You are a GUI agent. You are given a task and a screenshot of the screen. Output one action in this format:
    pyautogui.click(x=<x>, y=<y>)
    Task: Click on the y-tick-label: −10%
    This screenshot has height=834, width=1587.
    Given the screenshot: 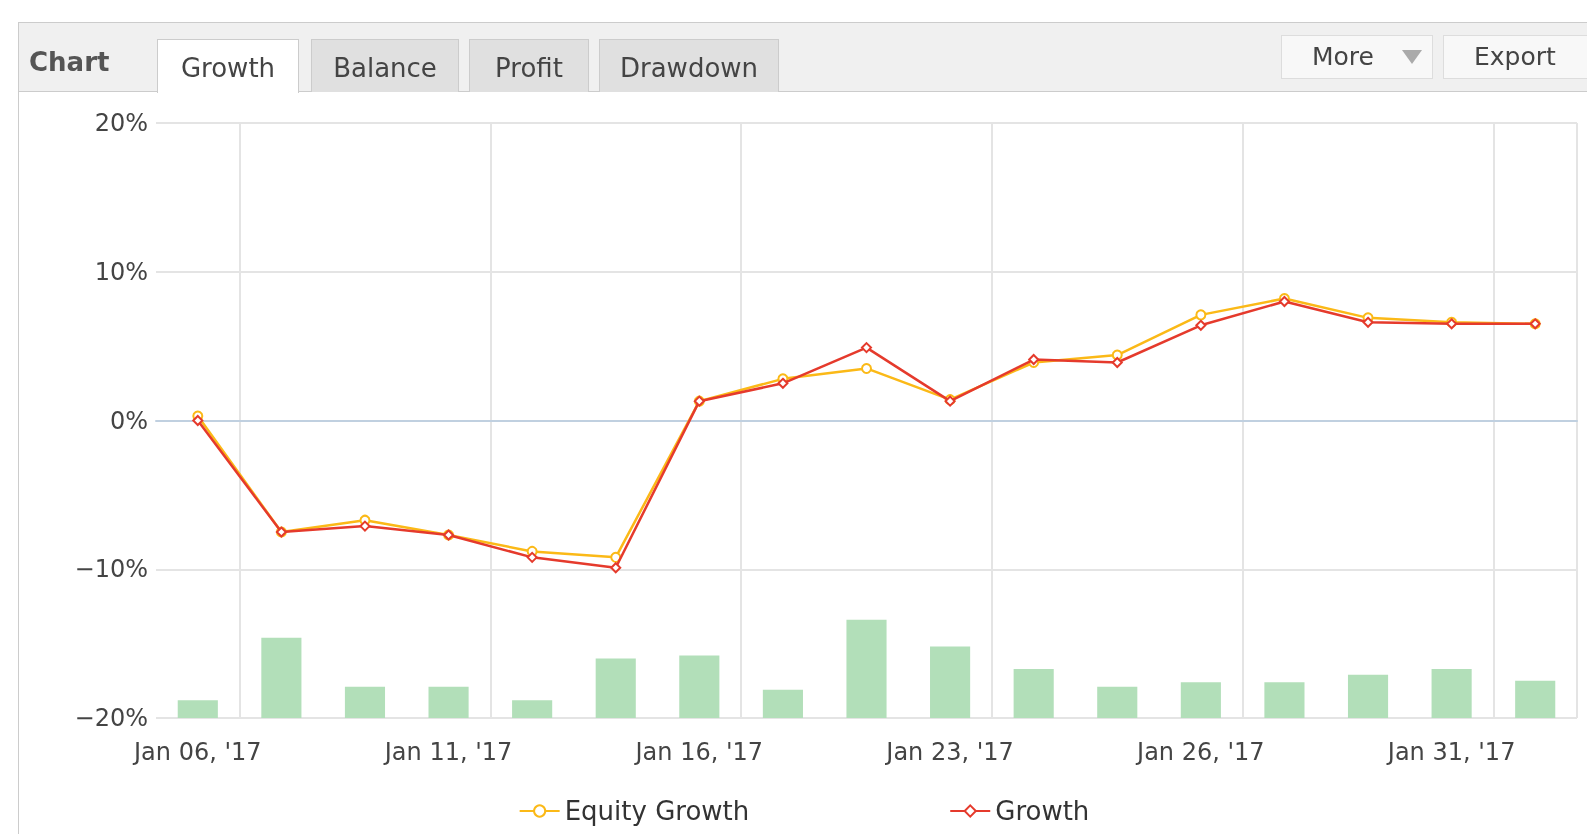 What is the action you would take?
    pyautogui.click(x=111, y=569)
    